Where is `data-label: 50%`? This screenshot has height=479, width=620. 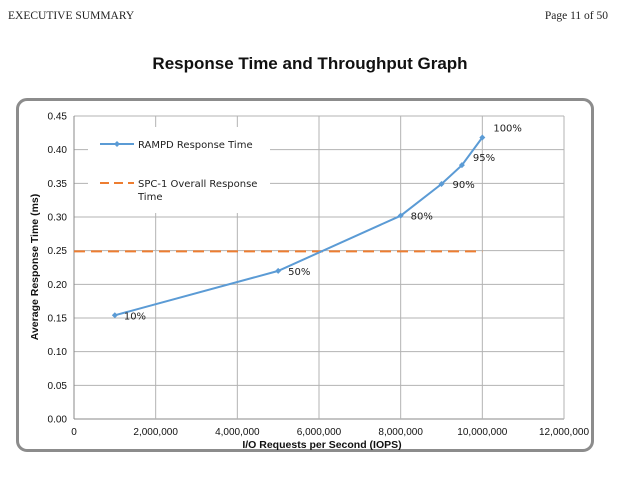
data-label: 50% is located at coordinates (299, 272).